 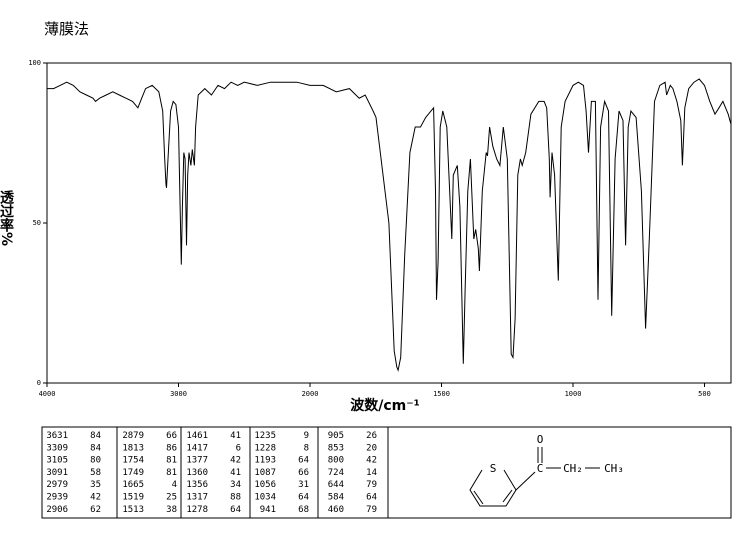 What do you see at coordinates (197, 461) in the screenshot?
I see `peak-wavenumber: 1377` at bounding box center [197, 461].